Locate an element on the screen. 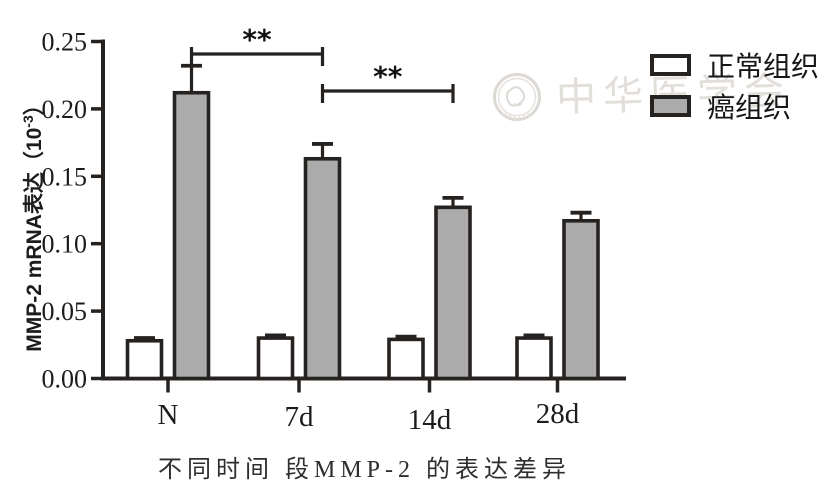 This screenshot has width=828, height=488. legend-item-cancer-tissue: 癌组织 is located at coordinates (734, 105).